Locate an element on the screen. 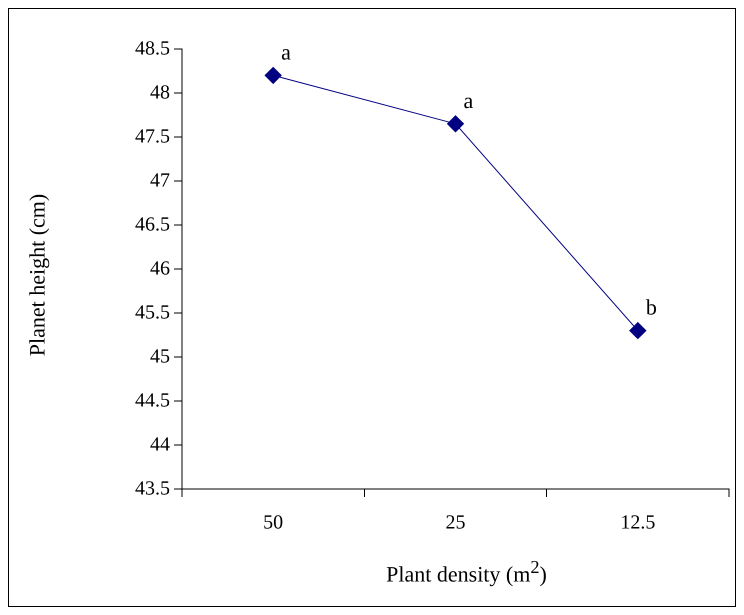  x-tick-label: 25 is located at coordinates (456, 522).